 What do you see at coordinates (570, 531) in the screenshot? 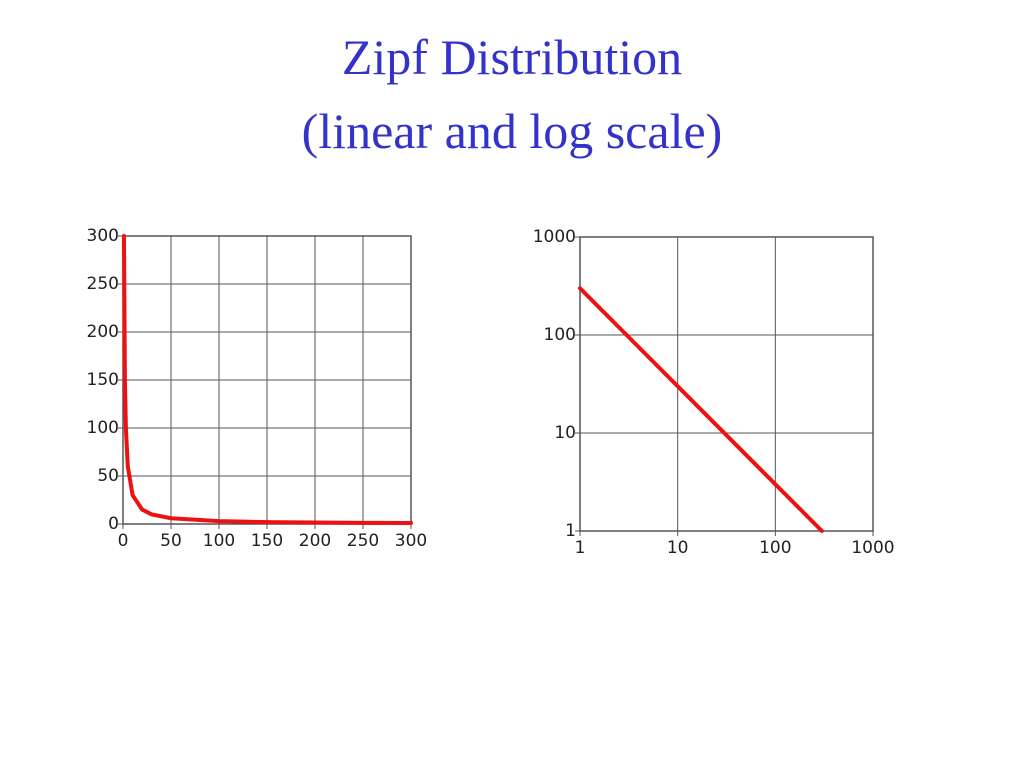
I see `y-tick-label: 1` at bounding box center [570, 531].